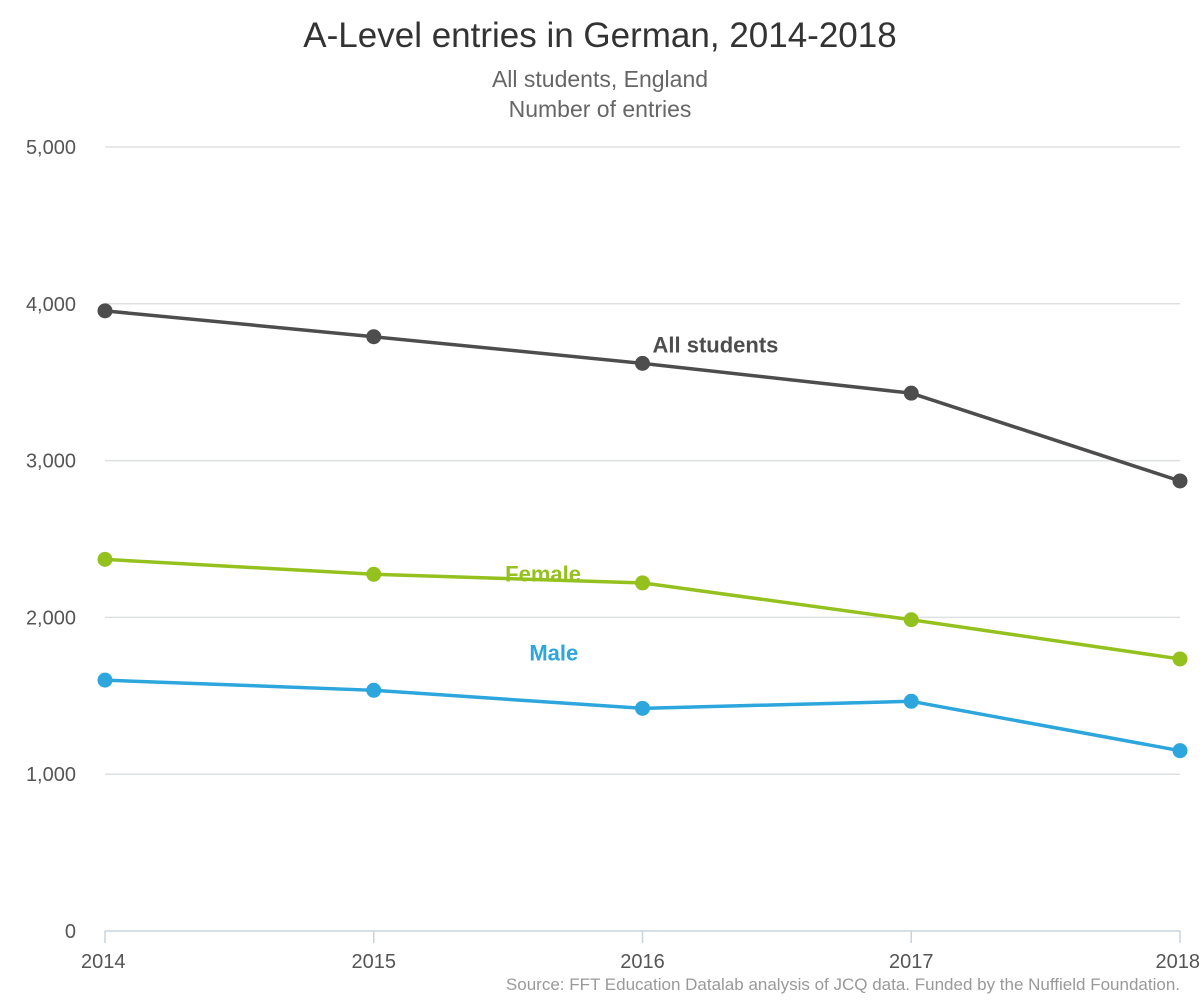 The width and height of the screenshot is (1200, 1000). Describe the element at coordinates (105, 680) in the screenshot. I see `male-point-2014` at that location.